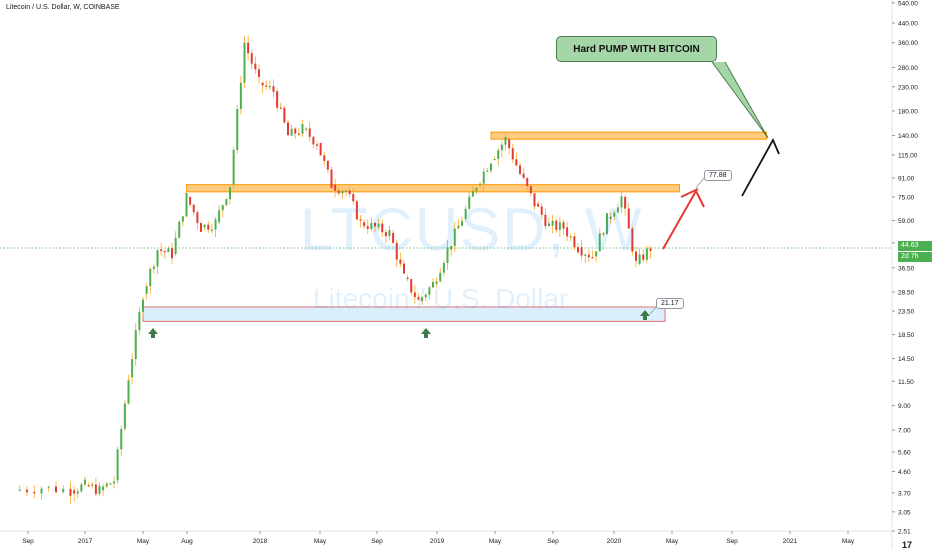 The height and width of the screenshot is (550, 932). I want to click on time-tick-label: Aug, so click(187, 541).